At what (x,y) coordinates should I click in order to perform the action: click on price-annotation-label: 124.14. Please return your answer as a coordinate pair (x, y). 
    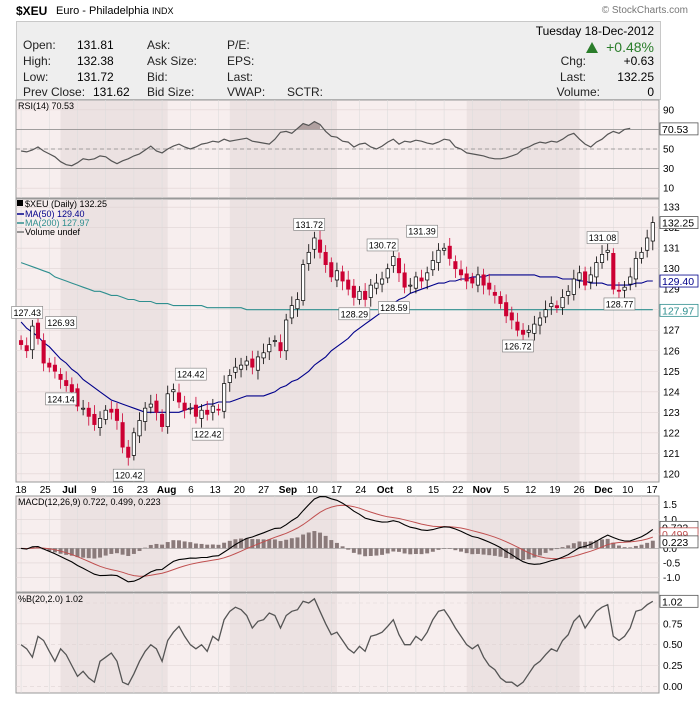
    Looking at the image, I should click on (61, 399).